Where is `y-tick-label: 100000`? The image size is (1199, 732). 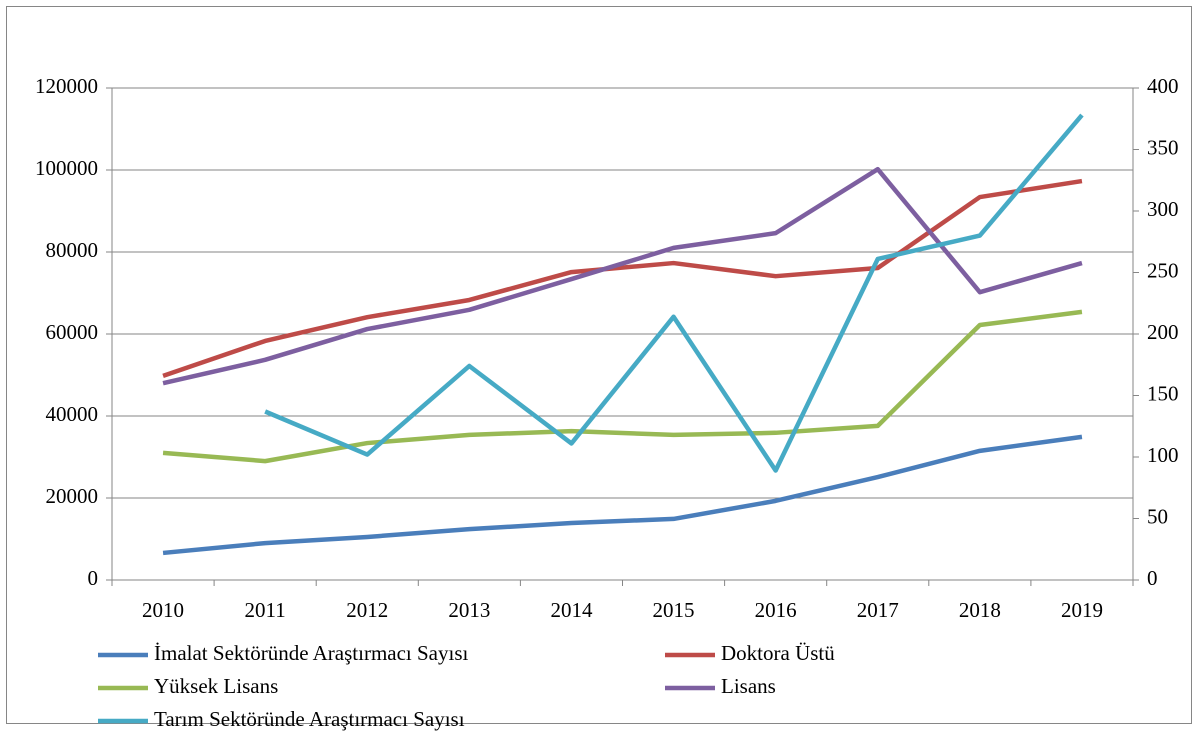
y-tick-label: 100000 is located at coordinates (66, 168).